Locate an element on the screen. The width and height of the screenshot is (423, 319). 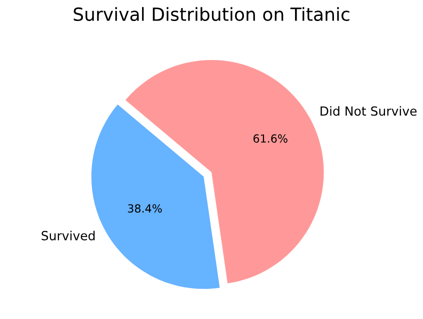
slice-label: Survived is located at coordinates (68, 235).